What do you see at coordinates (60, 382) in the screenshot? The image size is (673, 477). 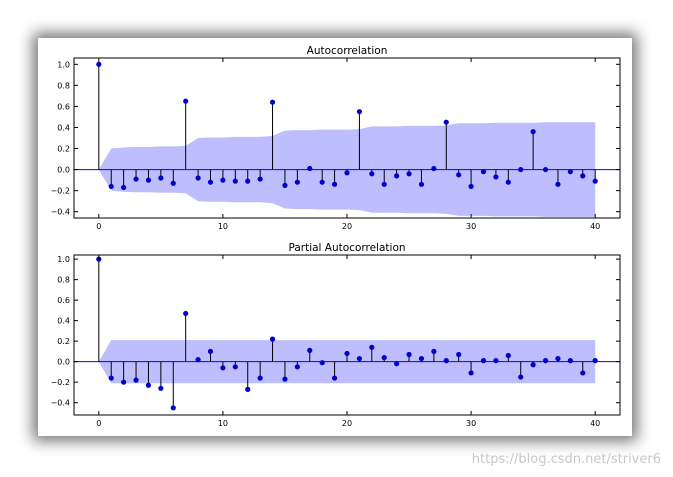 I see `pacf-ytick-label-6: −0.2` at bounding box center [60, 382].